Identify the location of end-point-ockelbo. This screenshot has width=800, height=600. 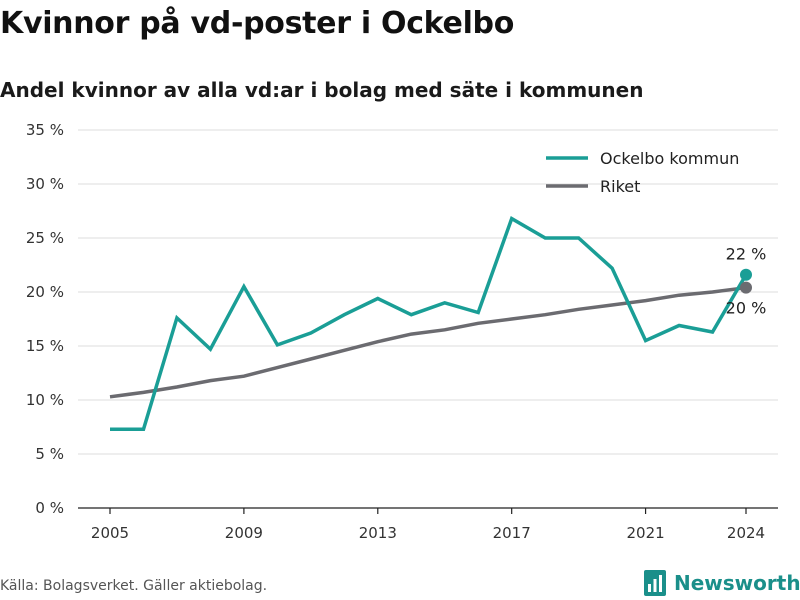
(746, 274).